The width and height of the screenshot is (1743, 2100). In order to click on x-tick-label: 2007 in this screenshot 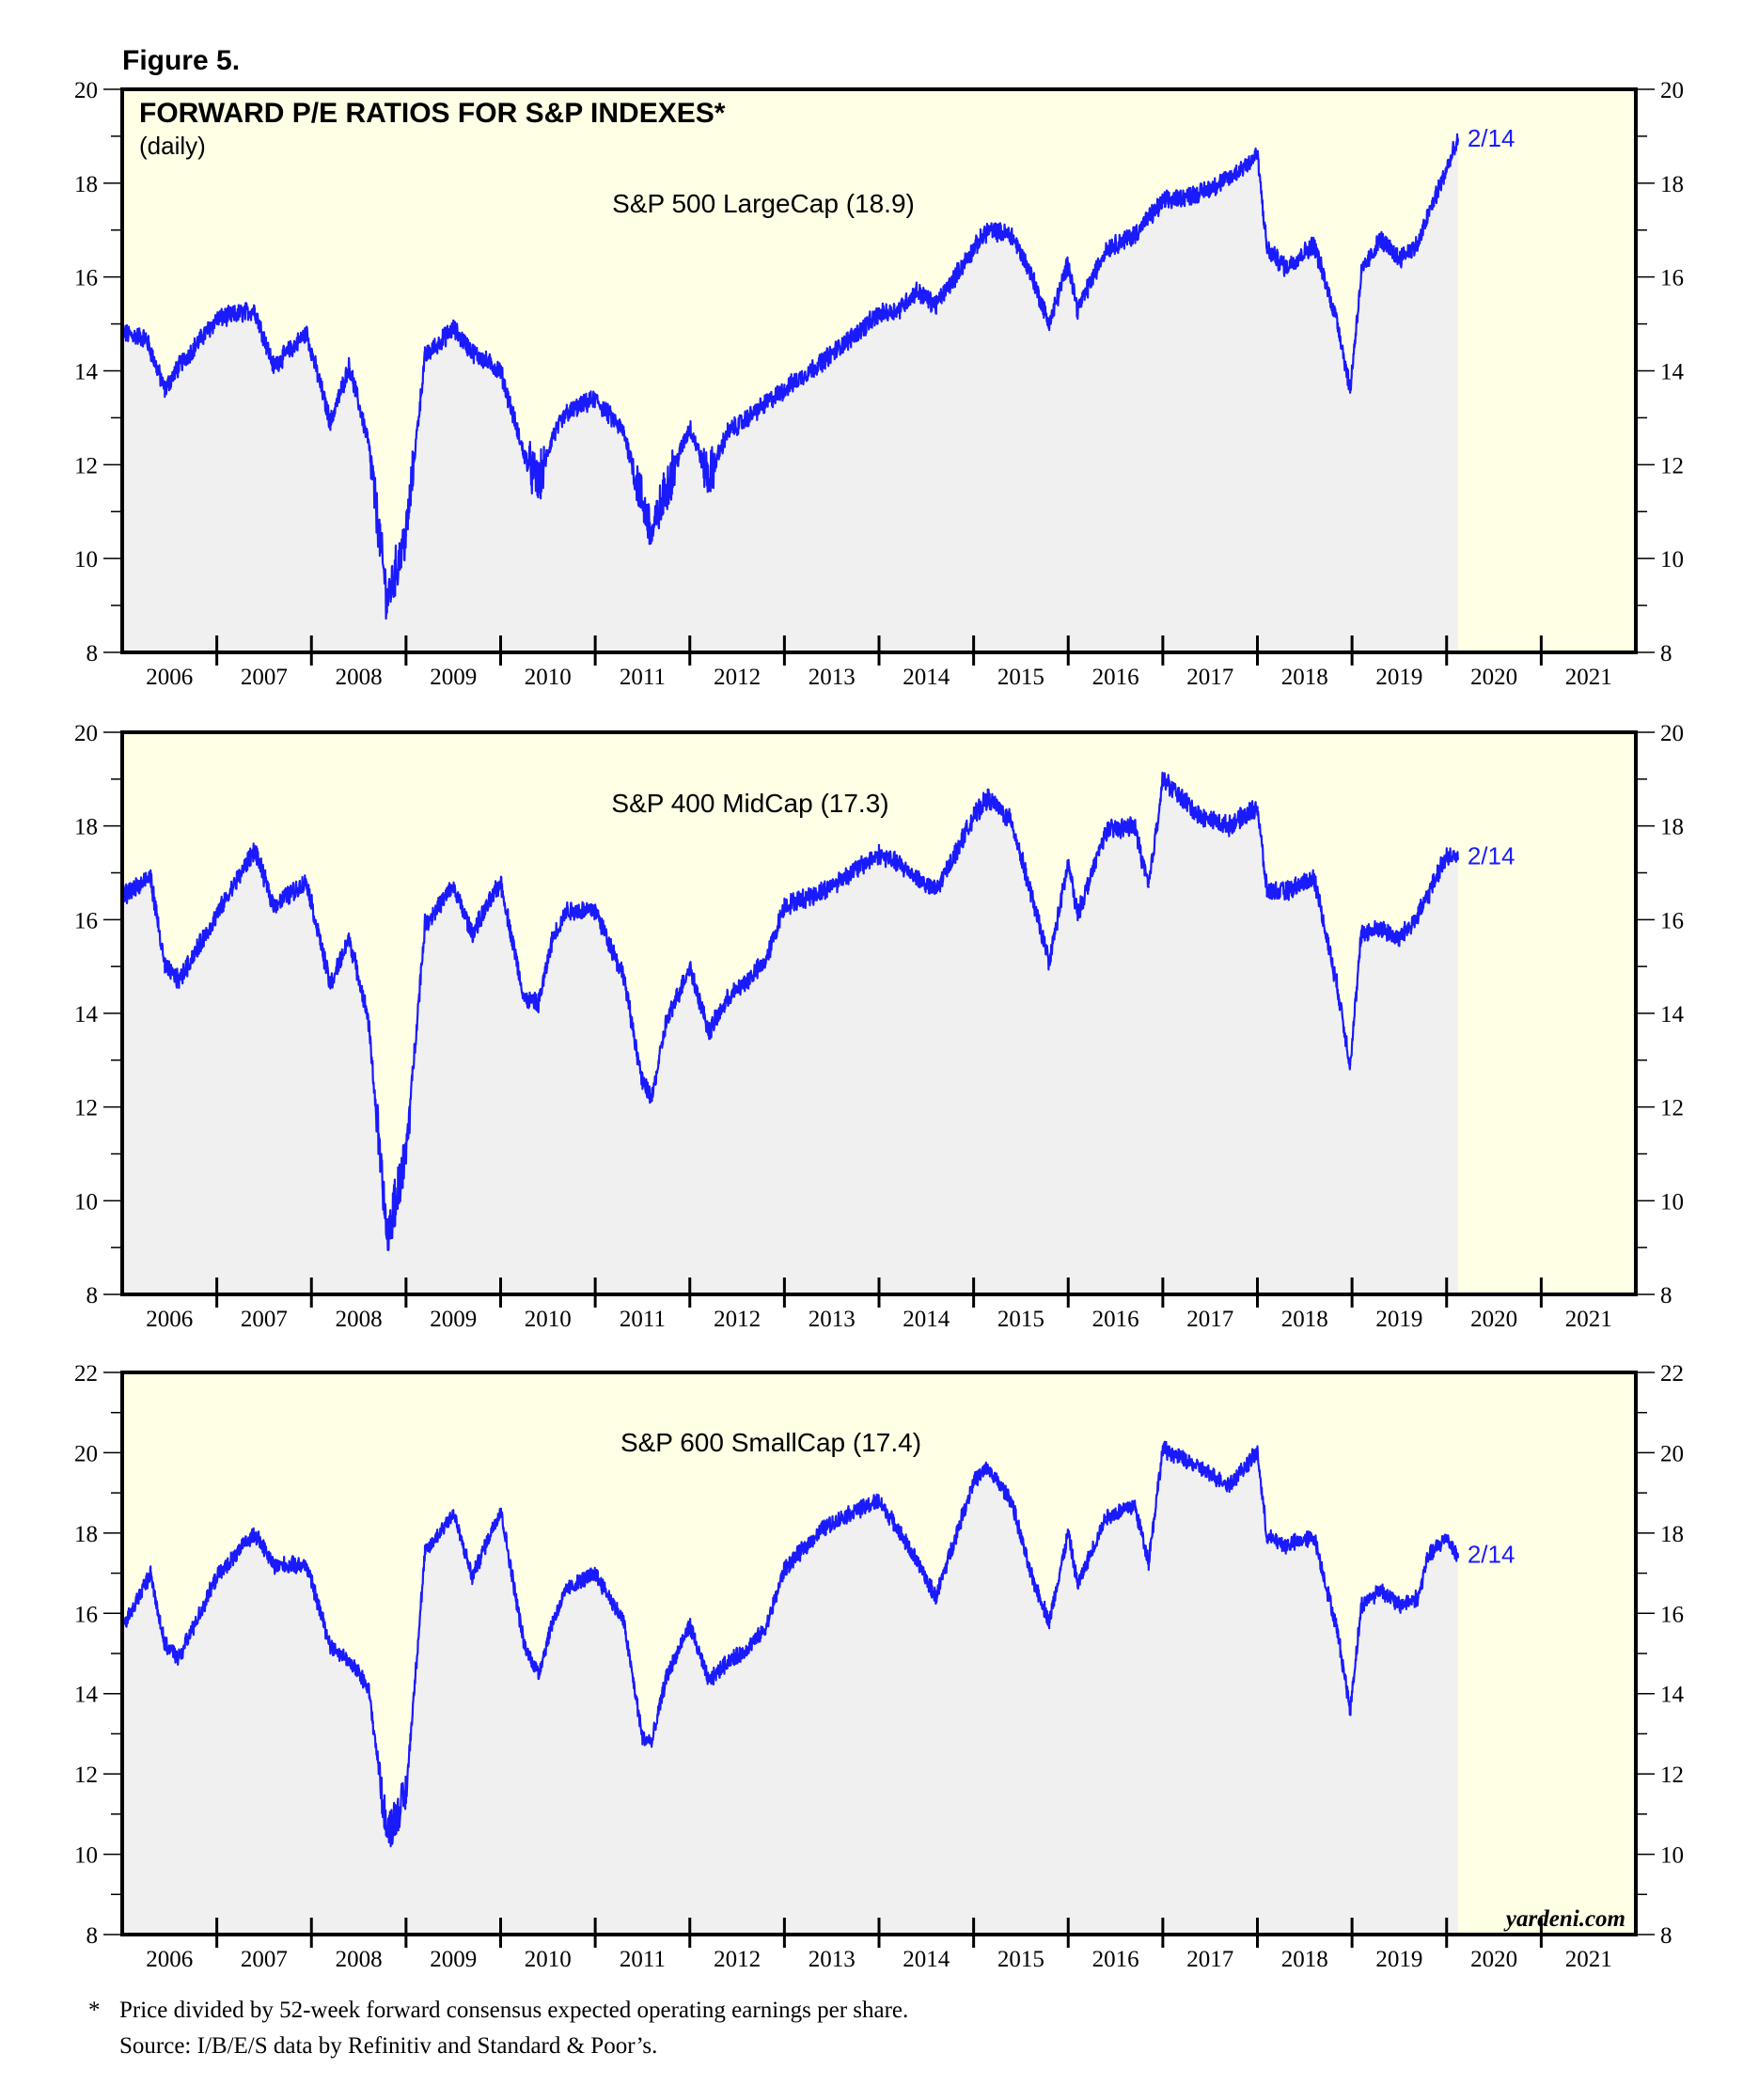, I will do `click(265, 677)`.